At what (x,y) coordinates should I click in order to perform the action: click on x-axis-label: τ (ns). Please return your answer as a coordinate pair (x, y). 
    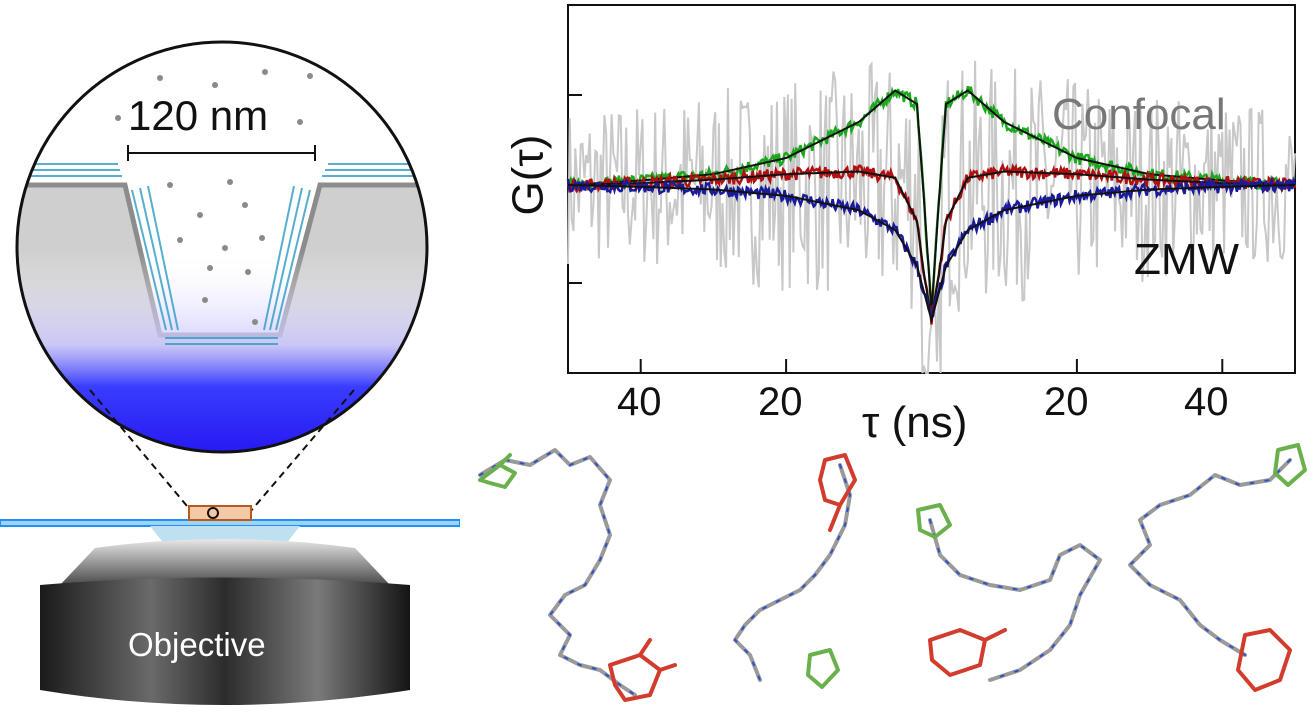
    Looking at the image, I should click on (915, 422).